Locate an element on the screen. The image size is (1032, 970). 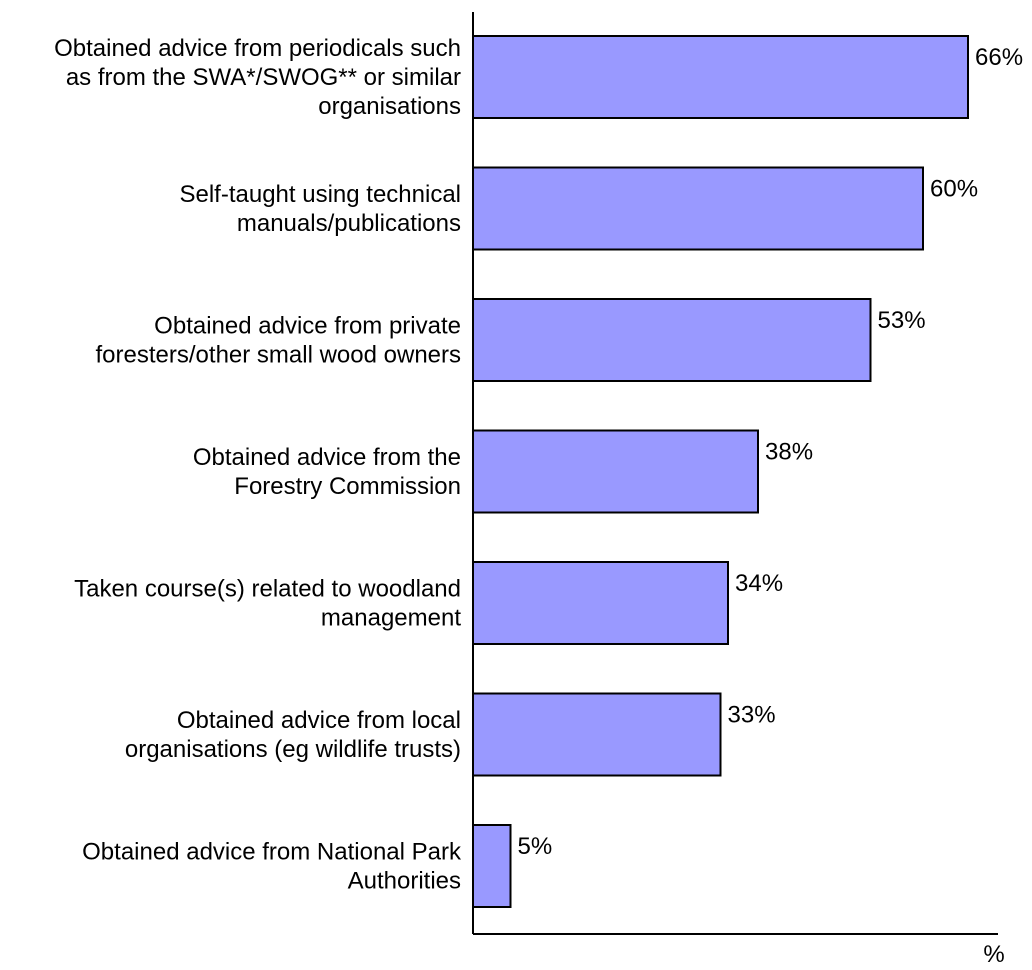
value-label-3: 53% is located at coordinates (902, 320).